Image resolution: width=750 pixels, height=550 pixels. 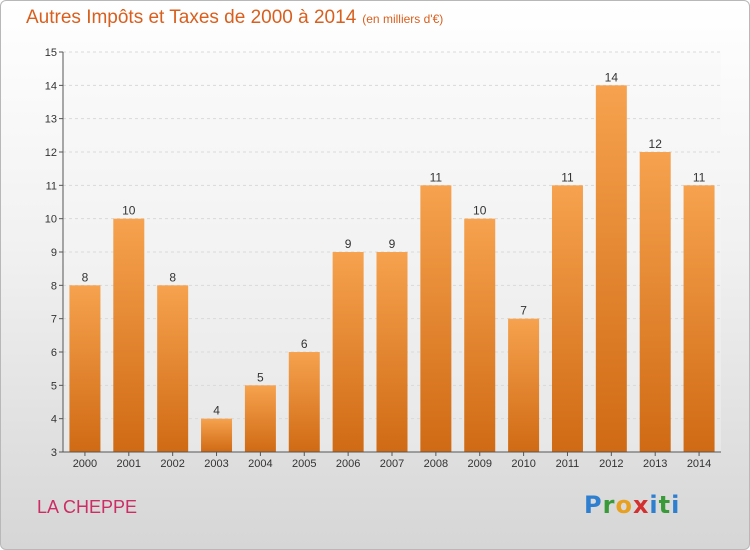 I want to click on y-tick-label: 13, so click(x=51, y=120).